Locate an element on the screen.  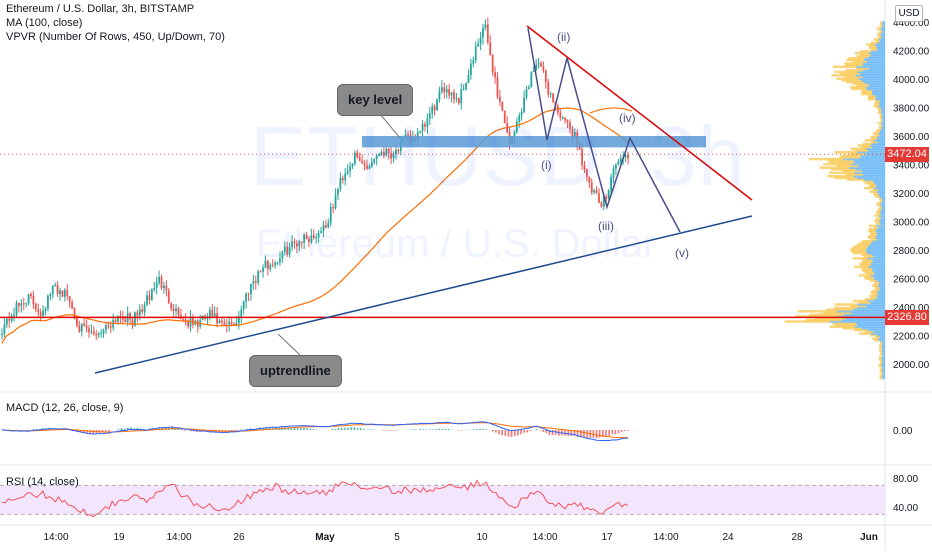
macd-legend: MACD (12, 26, close, 9) is located at coordinates (64, 408).